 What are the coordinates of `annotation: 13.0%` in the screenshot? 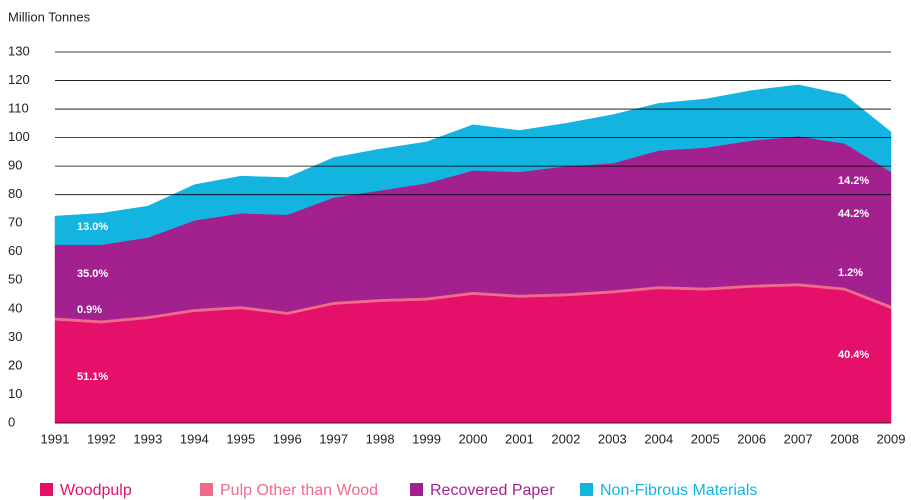 It's located at (92, 227).